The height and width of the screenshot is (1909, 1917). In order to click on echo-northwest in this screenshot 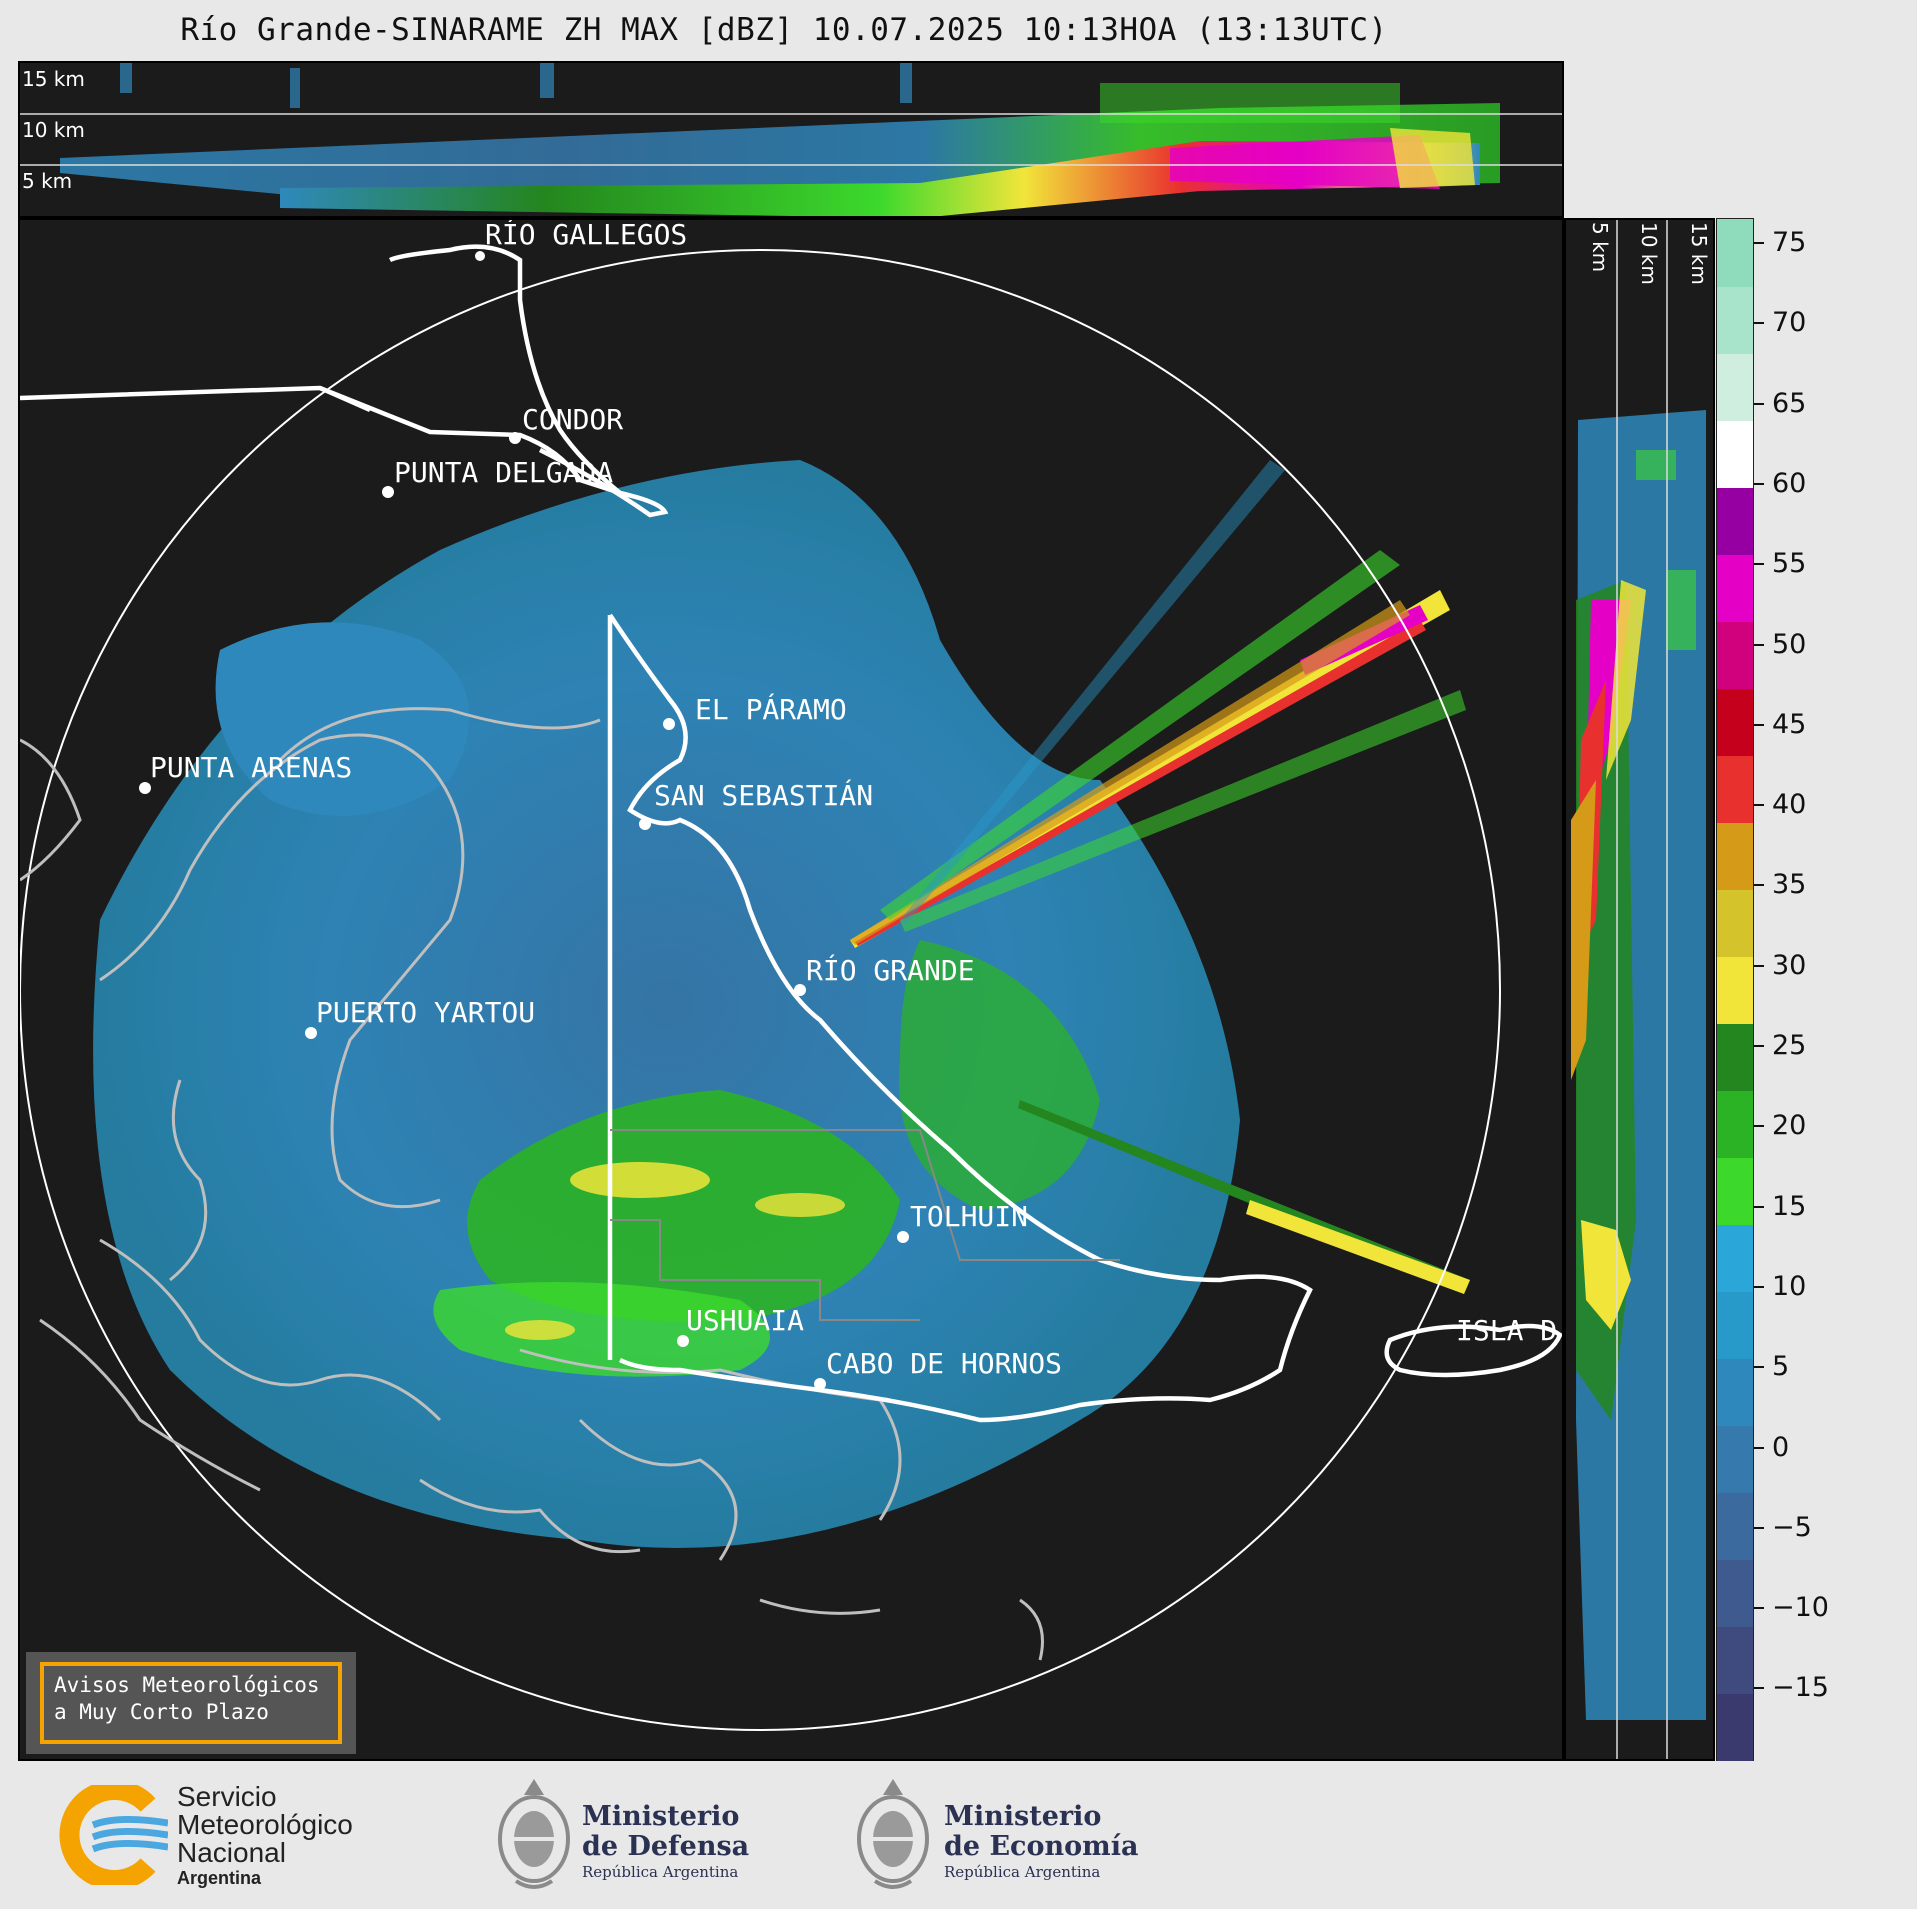, I will do `click(342, 719)`.